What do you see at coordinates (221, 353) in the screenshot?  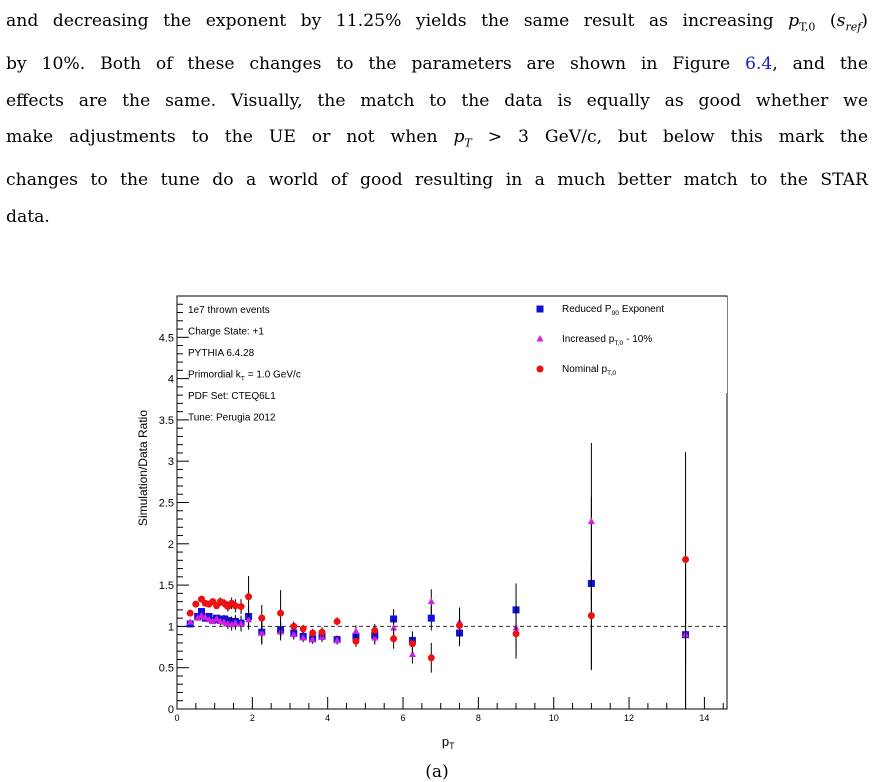 I see `info-line: PYTHIA 6.4.28` at bounding box center [221, 353].